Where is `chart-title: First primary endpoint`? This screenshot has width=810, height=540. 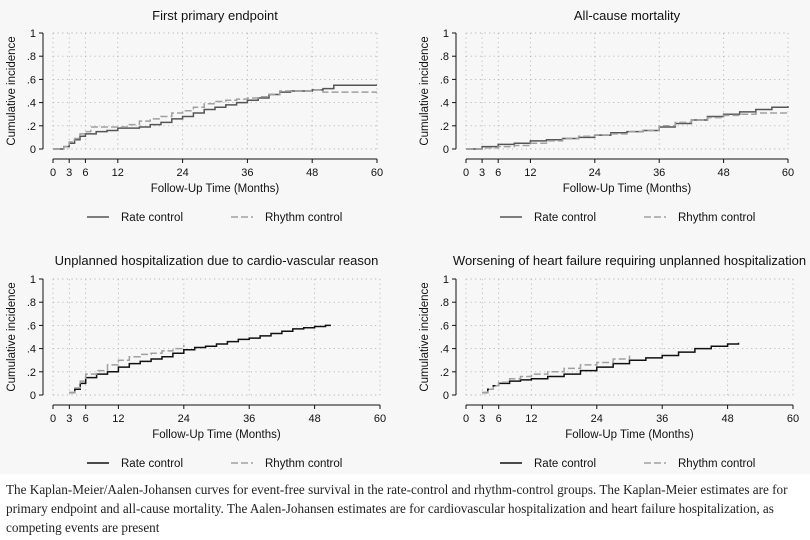 chart-title: First primary endpoint is located at coordinates (215, 15).